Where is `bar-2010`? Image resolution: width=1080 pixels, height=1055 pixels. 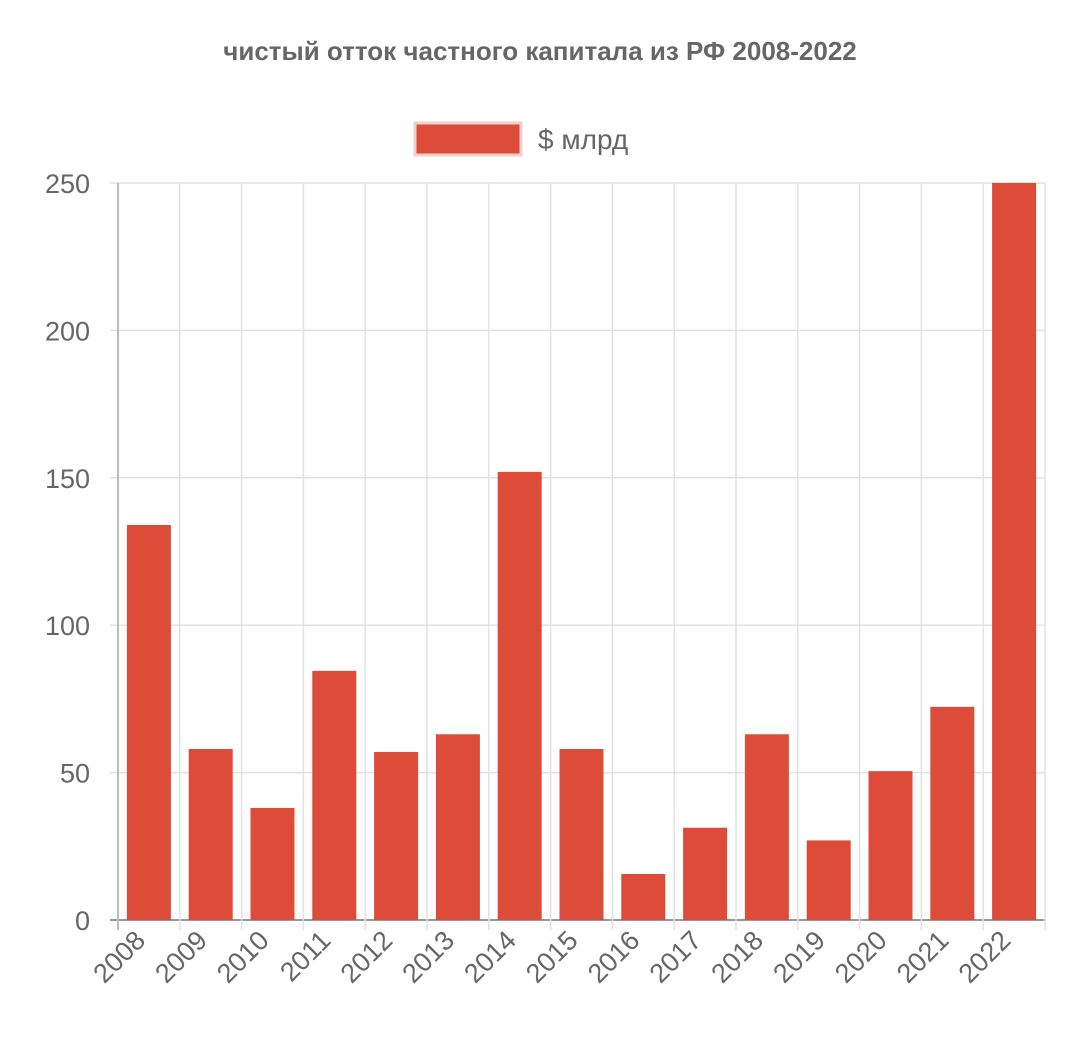 bar-2010 is located at coordinates (272, 863).